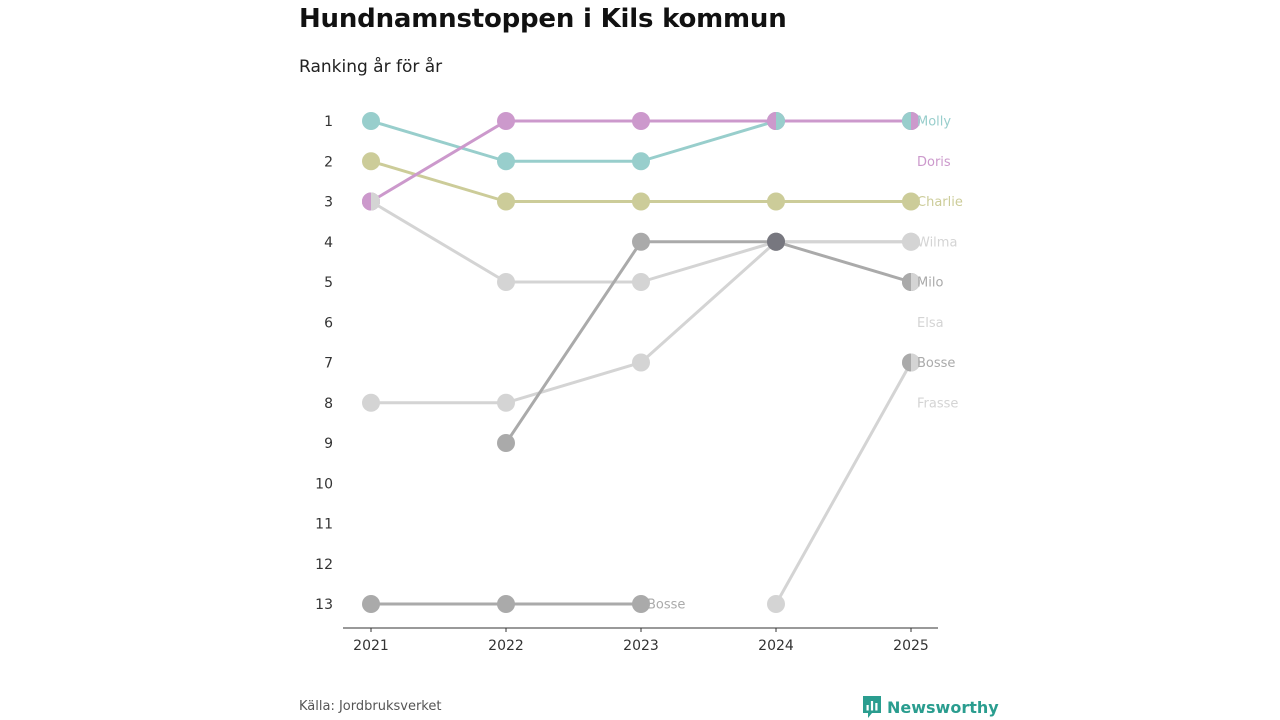  What do you see at coordinates (371, 646) in the screenshot?
I see `x-tick-label: 2021` at bounding box center [371, 646].